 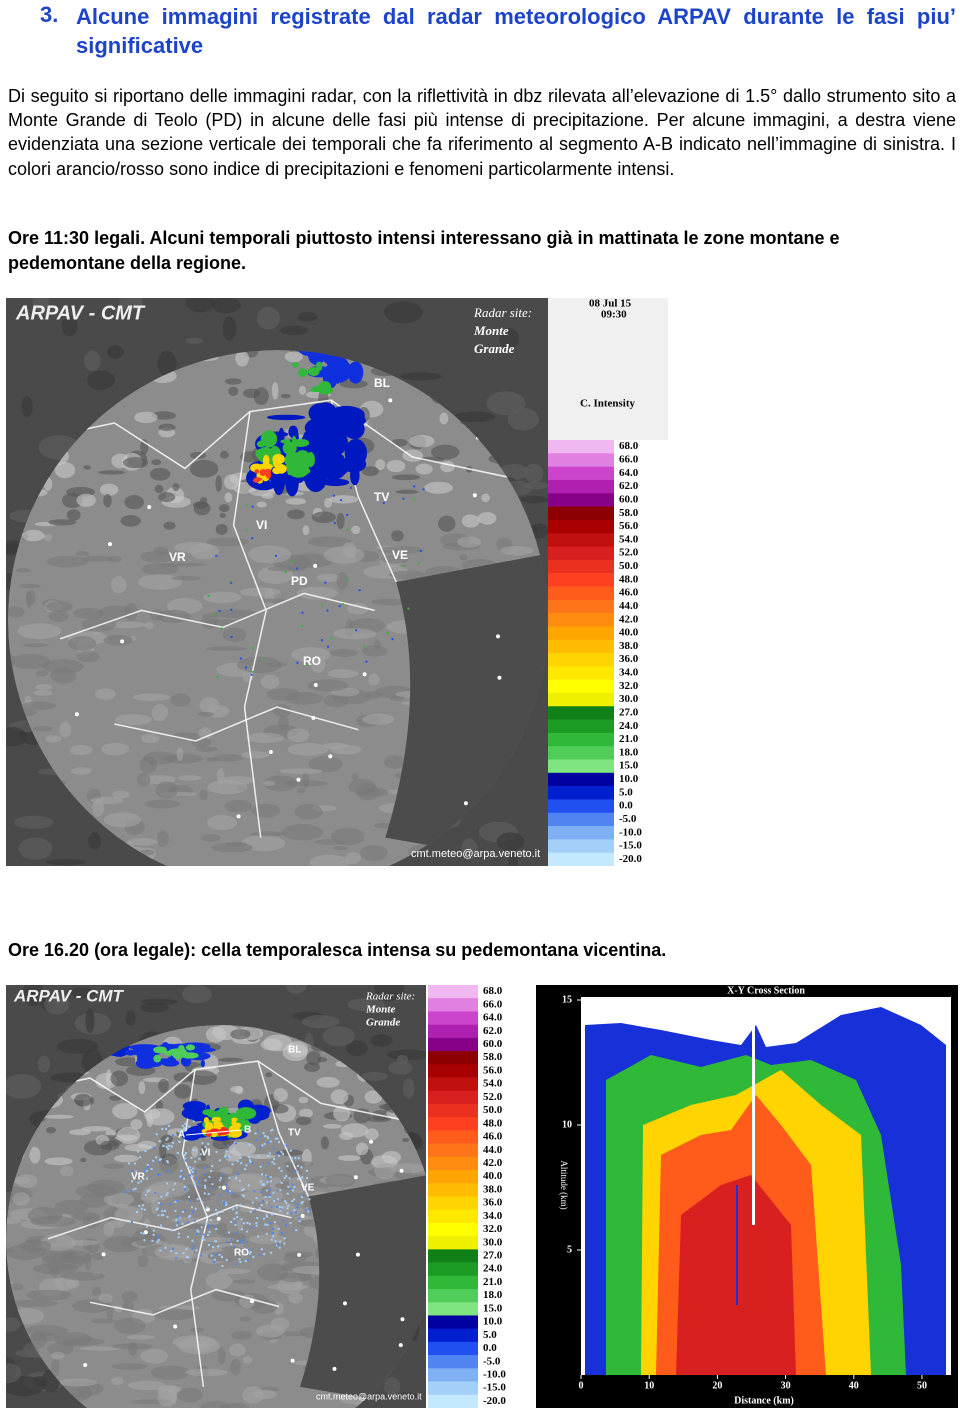 I want to click on y-tick-label: 15, so click(x=567, y=999).